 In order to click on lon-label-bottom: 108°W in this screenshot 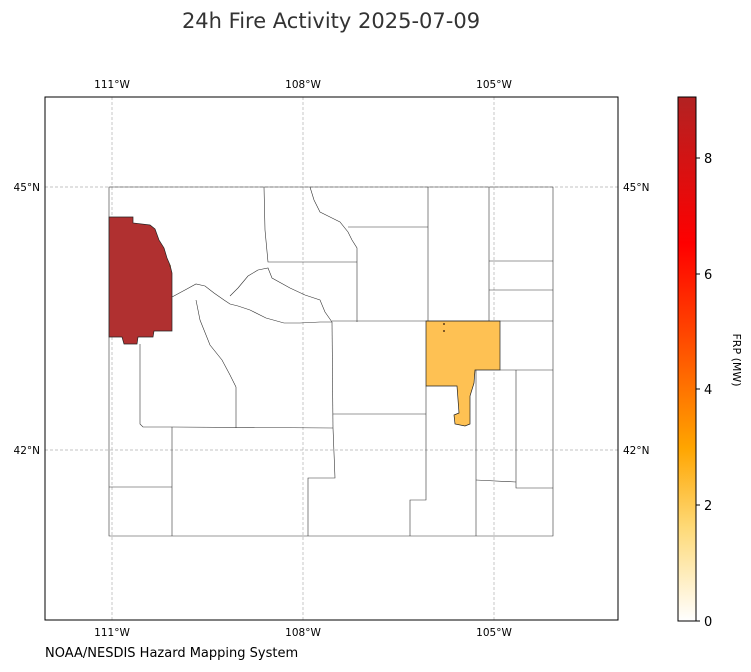, I will do `click(303, 633)`.